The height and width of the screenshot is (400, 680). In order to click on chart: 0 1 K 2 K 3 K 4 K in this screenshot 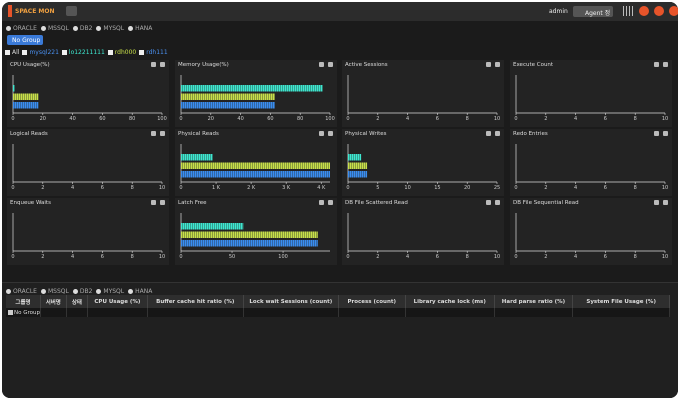, I will do `click(254, 167)`.